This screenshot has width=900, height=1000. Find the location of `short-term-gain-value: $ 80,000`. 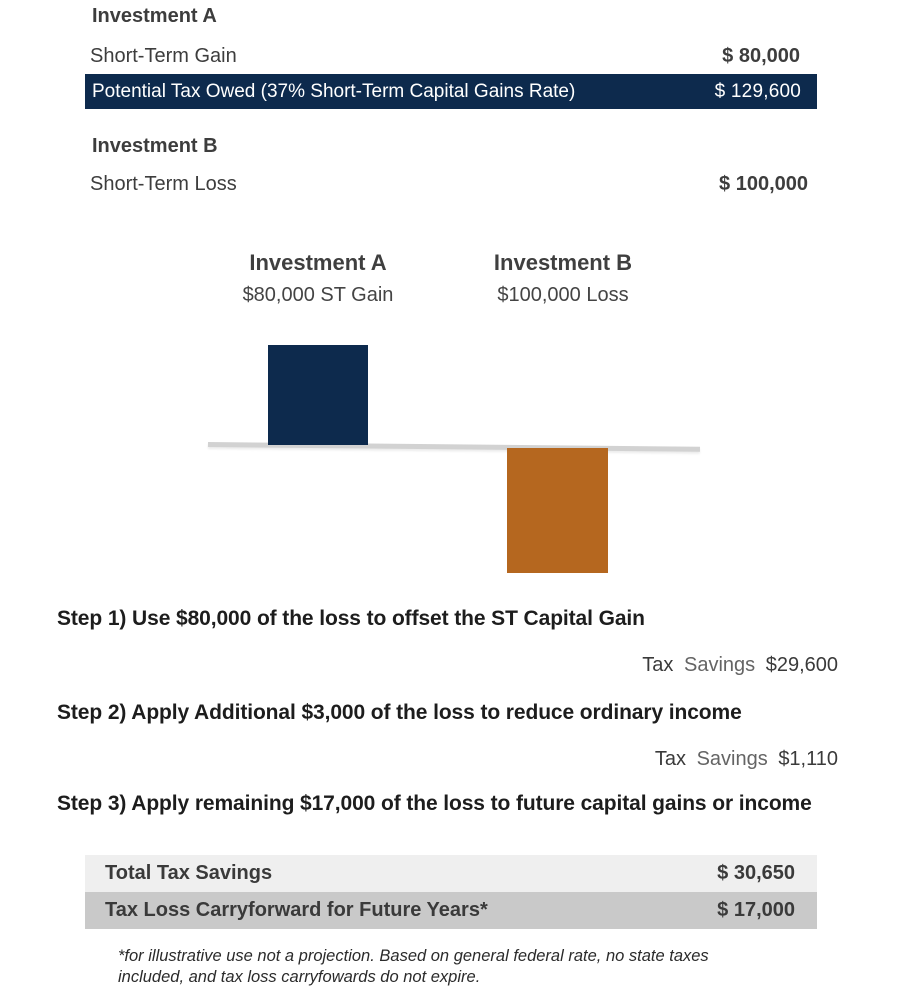

short-term-gain-value: $ 80,000 is located at coordinates (761, 56).